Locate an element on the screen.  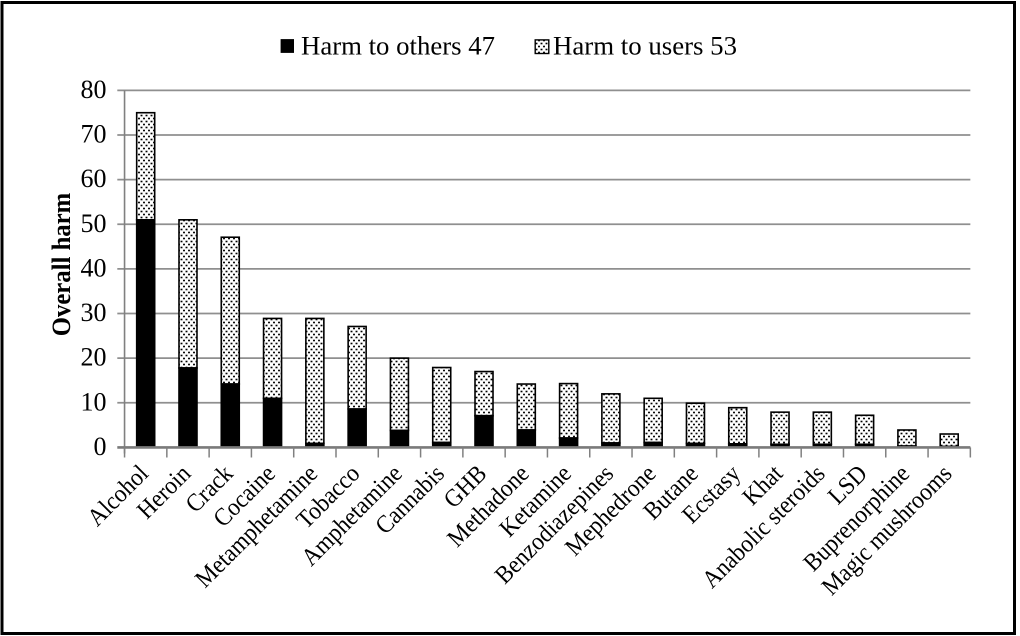
svg-text: 50 is located at coordinates (94, 223).